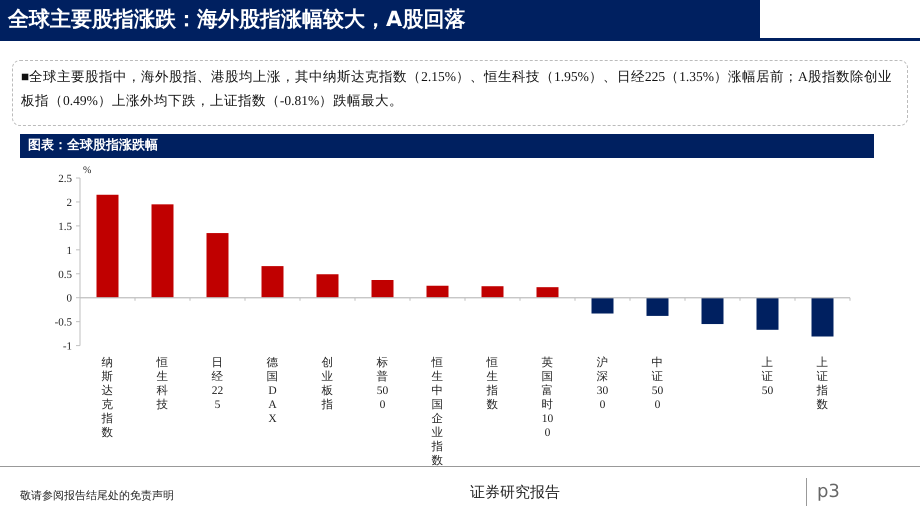  Describe the element at coordinates (657, 384) in the screenshot. I see `x-tick-label: 中证500` at that location.